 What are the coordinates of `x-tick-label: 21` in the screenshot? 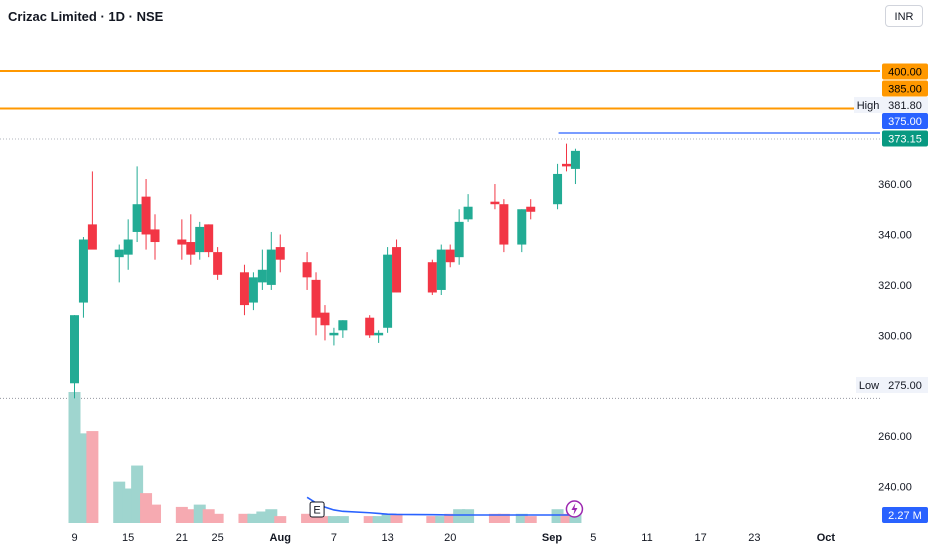 It's located at (182, 538).